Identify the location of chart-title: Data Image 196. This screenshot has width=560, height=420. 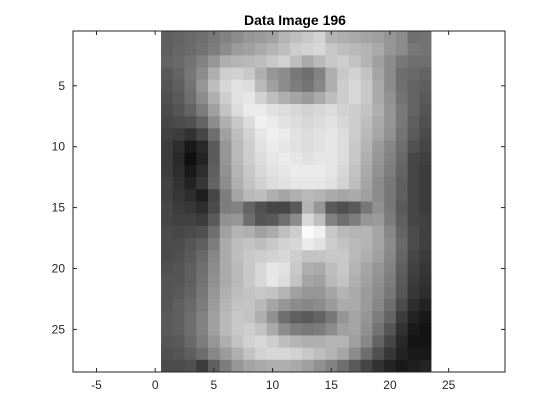
(295, 20).